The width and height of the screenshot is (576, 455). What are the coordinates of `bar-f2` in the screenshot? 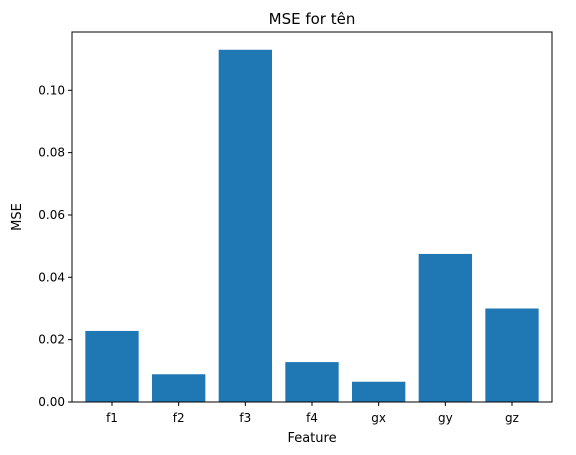 It's located at (179, 388).